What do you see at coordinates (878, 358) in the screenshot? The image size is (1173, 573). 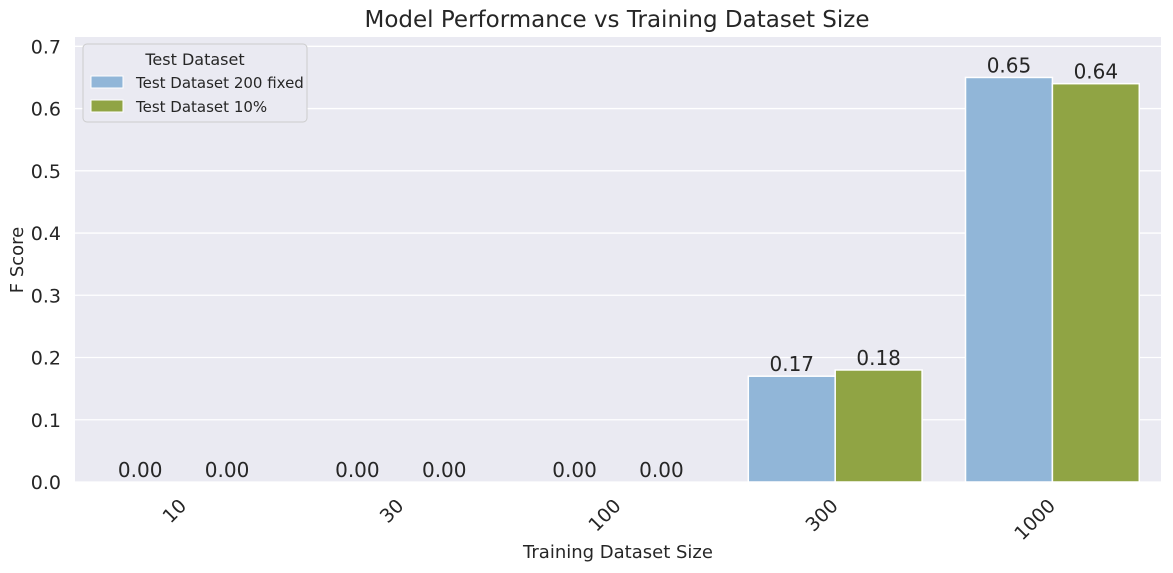 I see `bar-value-label: 0.18` at bounding box center [878, 358].